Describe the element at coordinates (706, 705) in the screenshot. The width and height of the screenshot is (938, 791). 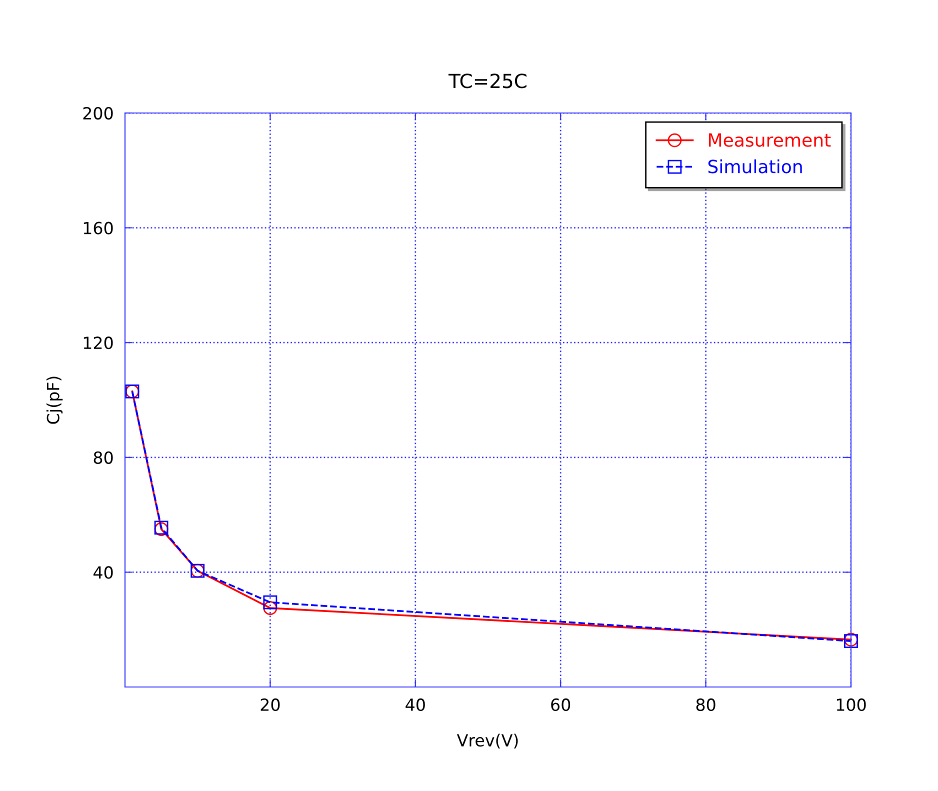
I see `x-tick-label: 80` at that location.